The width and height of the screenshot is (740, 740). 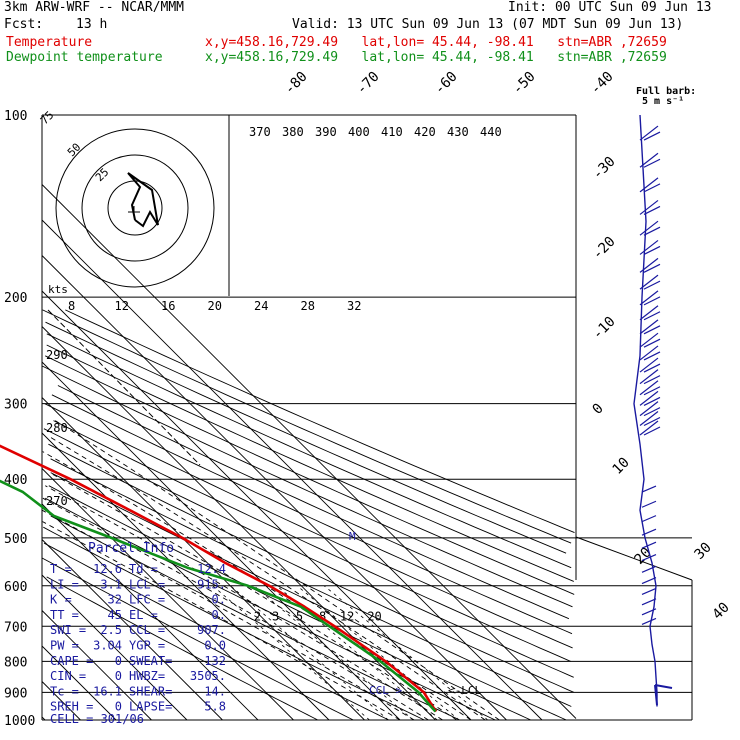 What do you see at coordinates (621, 466) in the screenshot?
I see `isotherm-label: 10` at bounding box center [621, 466].